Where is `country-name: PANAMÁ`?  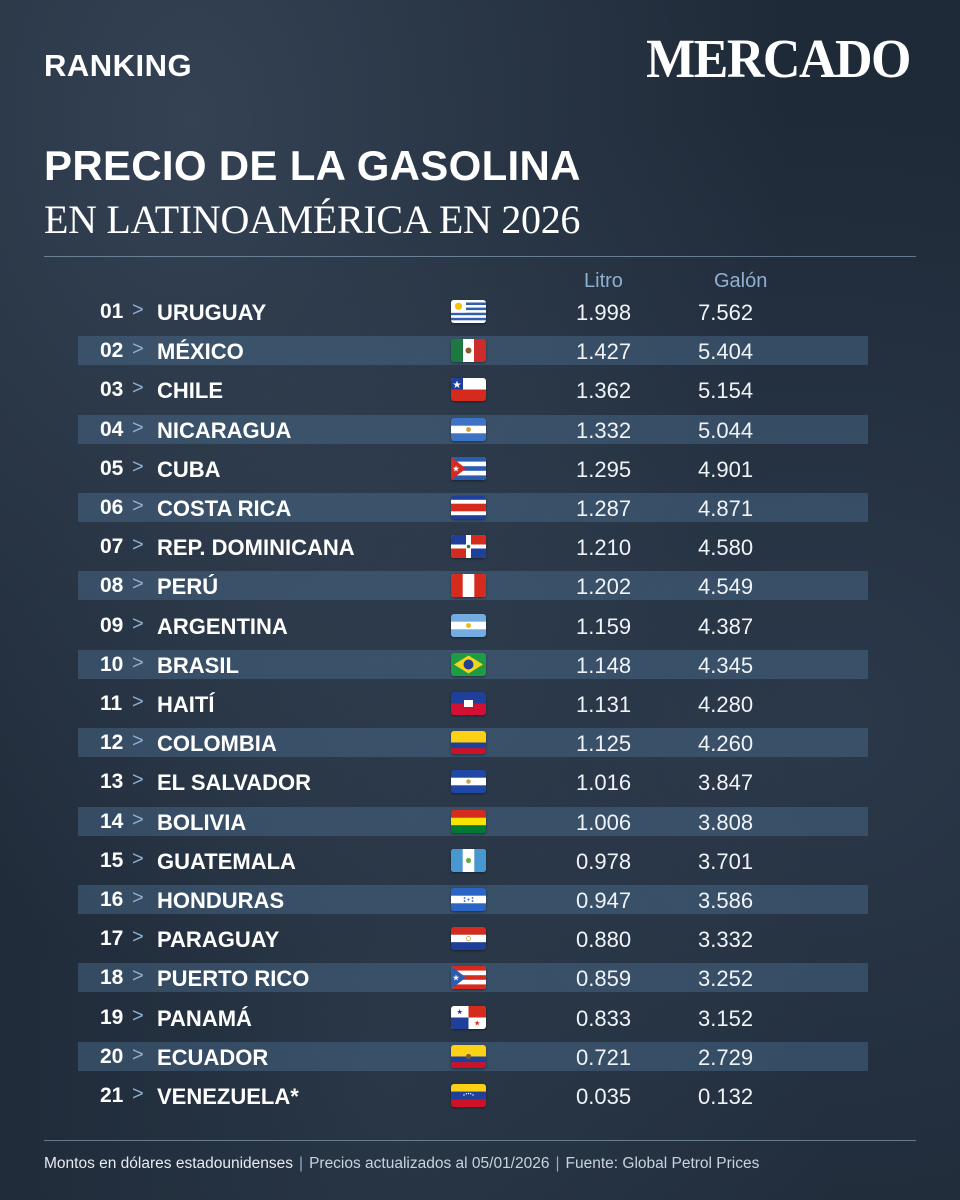
country-name: PANAMÁ is located at coordinates (204, 1018).